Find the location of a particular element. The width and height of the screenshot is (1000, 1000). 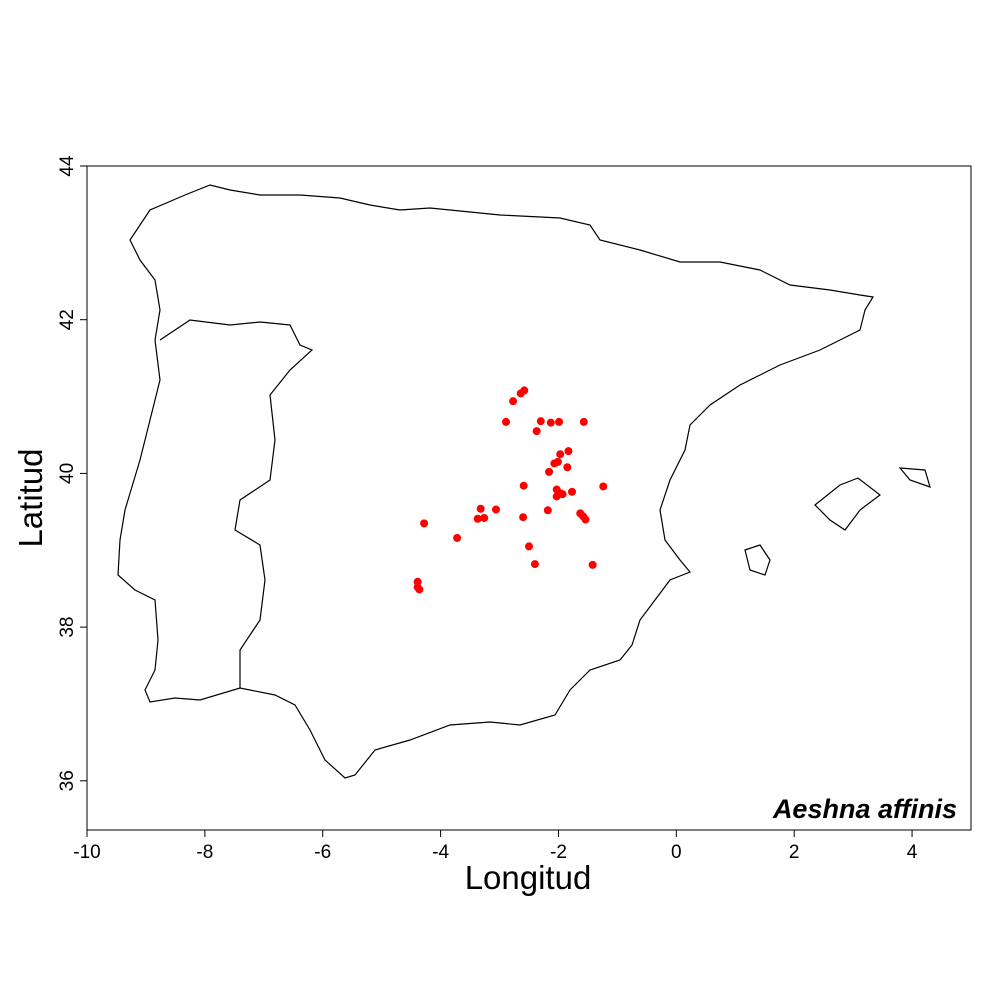

y-tick-label: 36 is located at coordinates (67, 780).